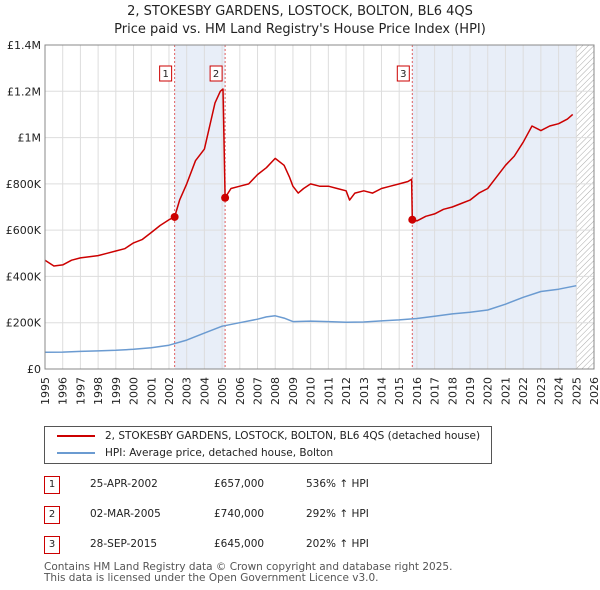 This screenshot has width=600, height=590. What do you see at coordinates (293, 391) in the screenshot?
I see `x-tick-label: 2009` at bounding box center [293, 391].